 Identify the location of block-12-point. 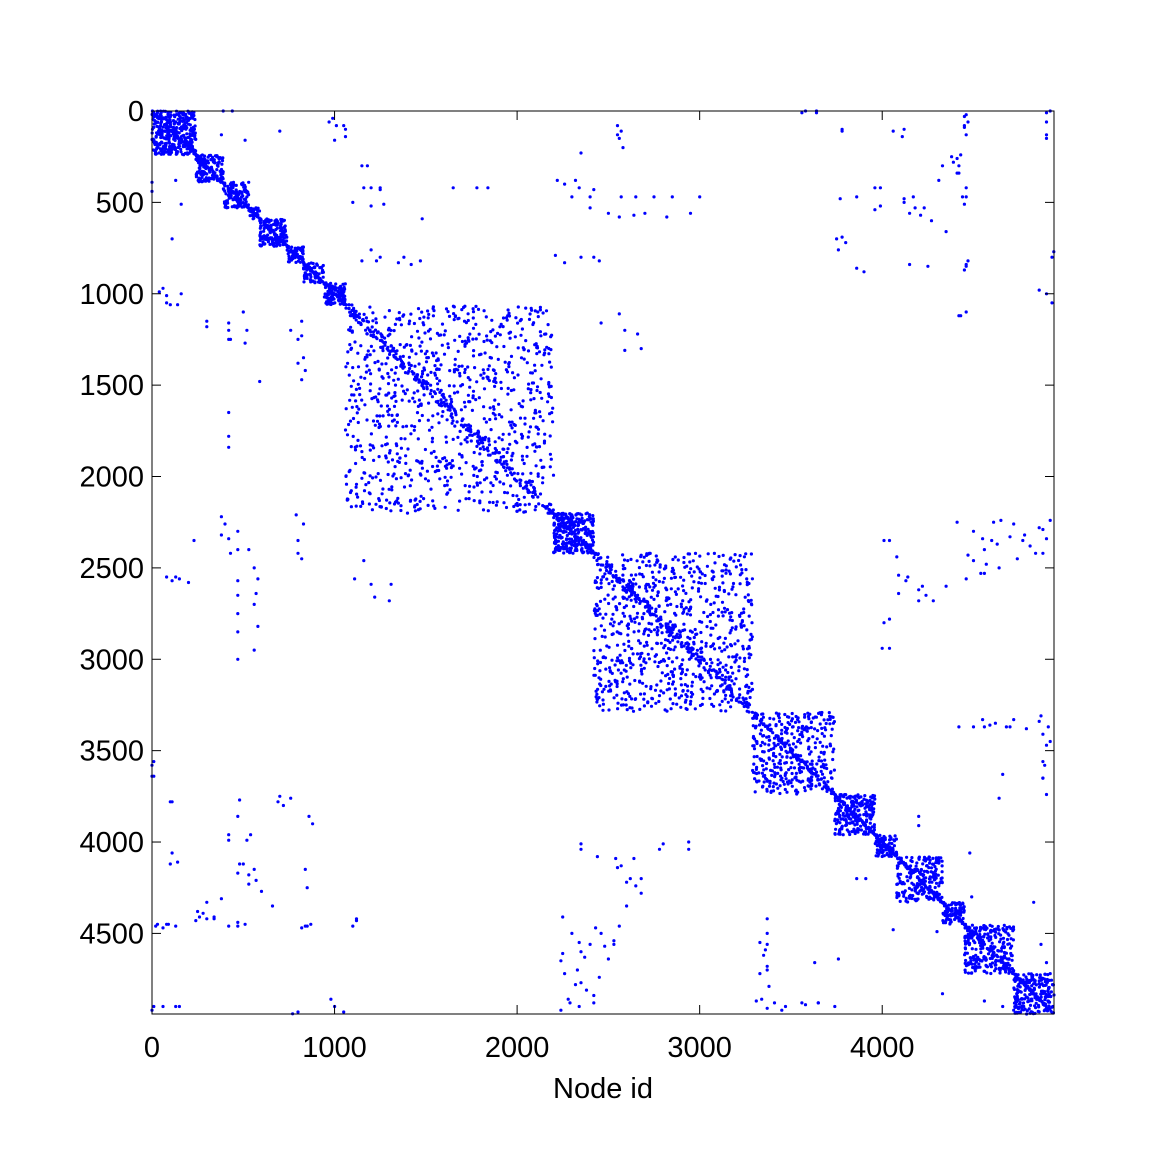
(861, 830).